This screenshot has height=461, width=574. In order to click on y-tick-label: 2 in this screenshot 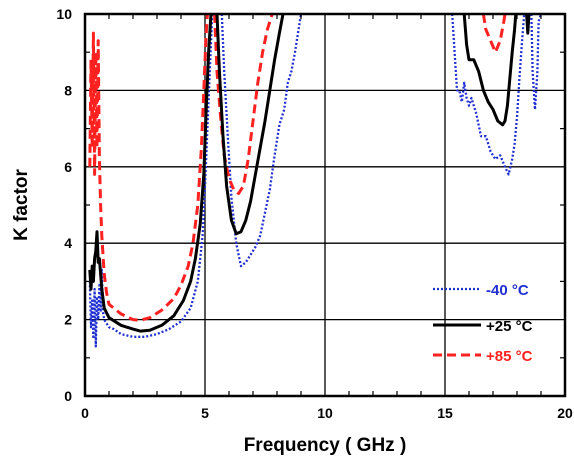, I will do `click(68, 320)`.